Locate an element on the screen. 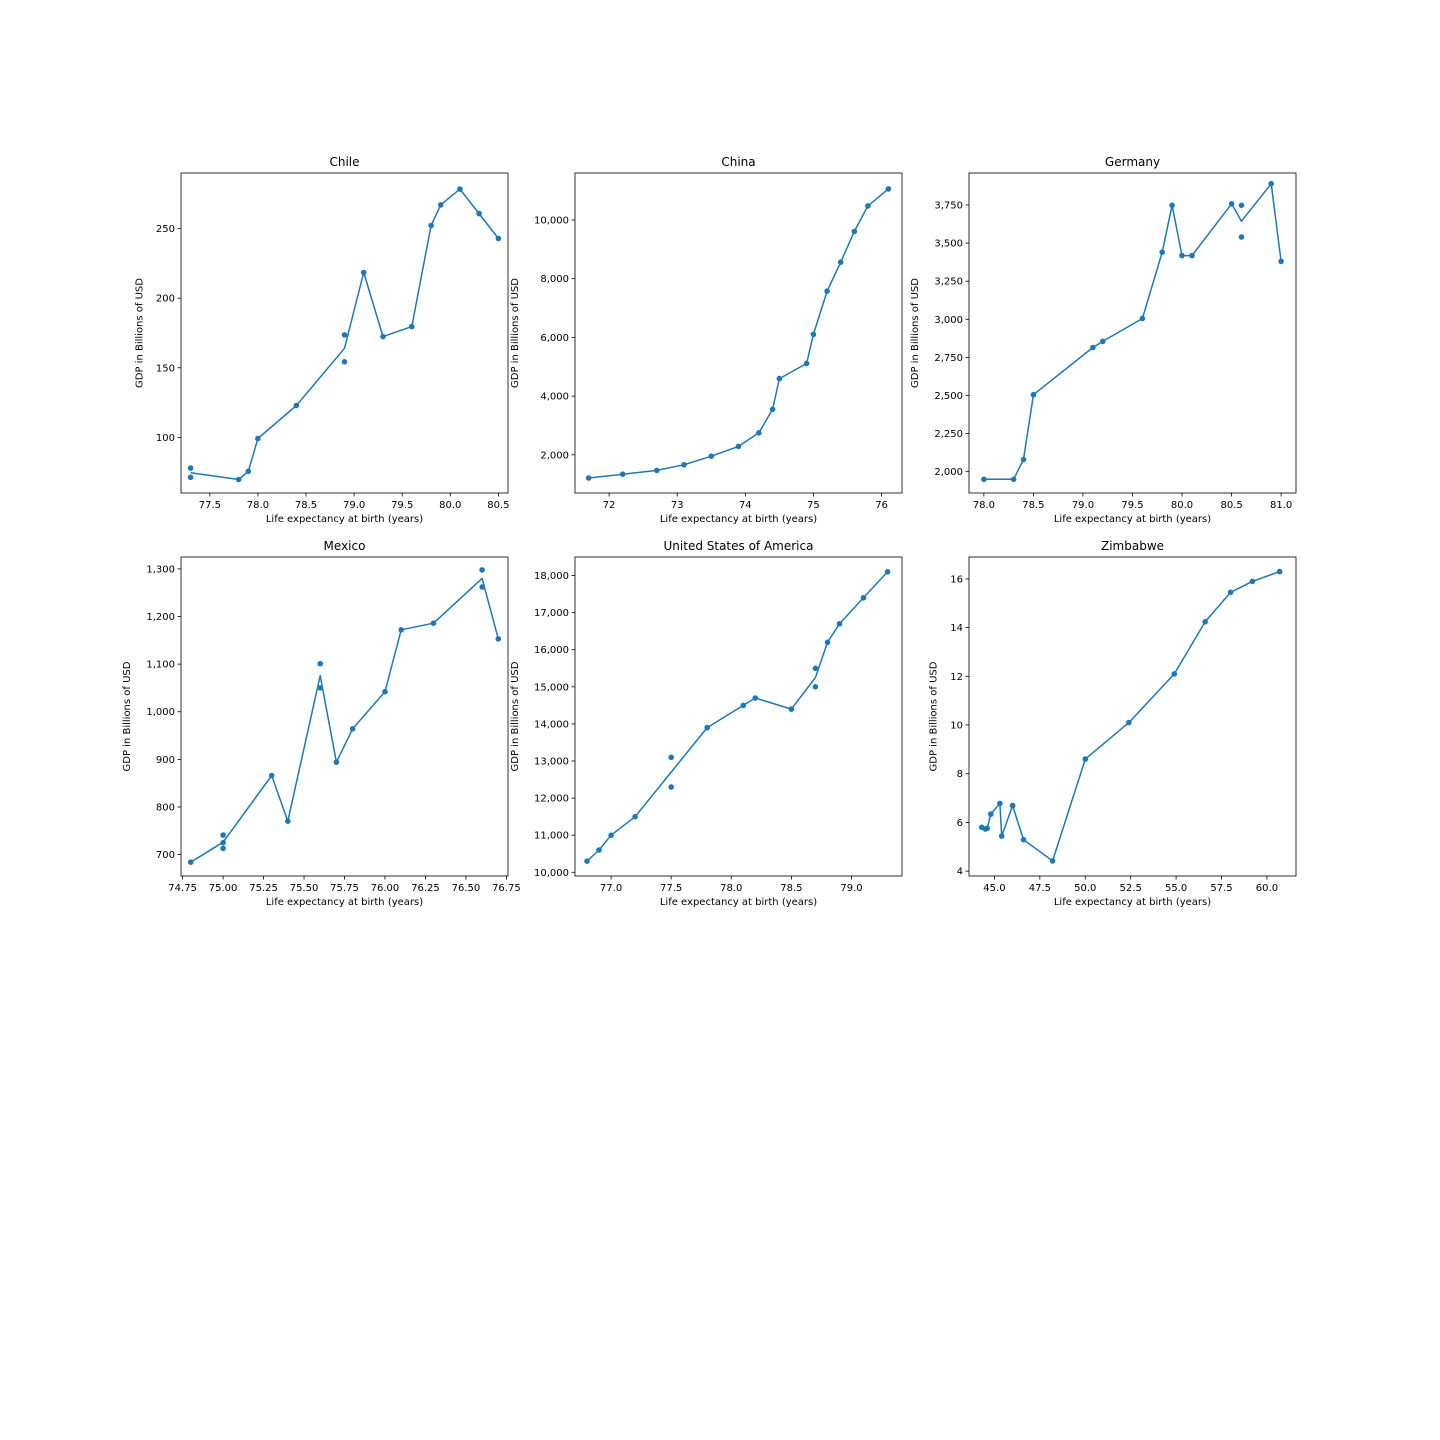  y-tick-label: 2,000 is located at coordinates (948, 472).